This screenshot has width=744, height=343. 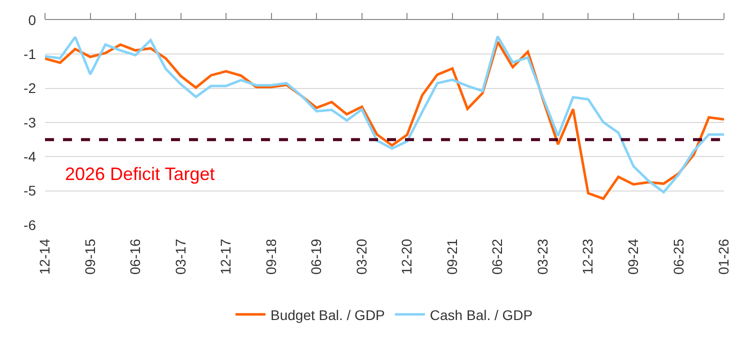 What do you see at coordinates (135, 256) in the screenshot?
I see `x-tick-label: 06-16` at bounding box center [135, 256].